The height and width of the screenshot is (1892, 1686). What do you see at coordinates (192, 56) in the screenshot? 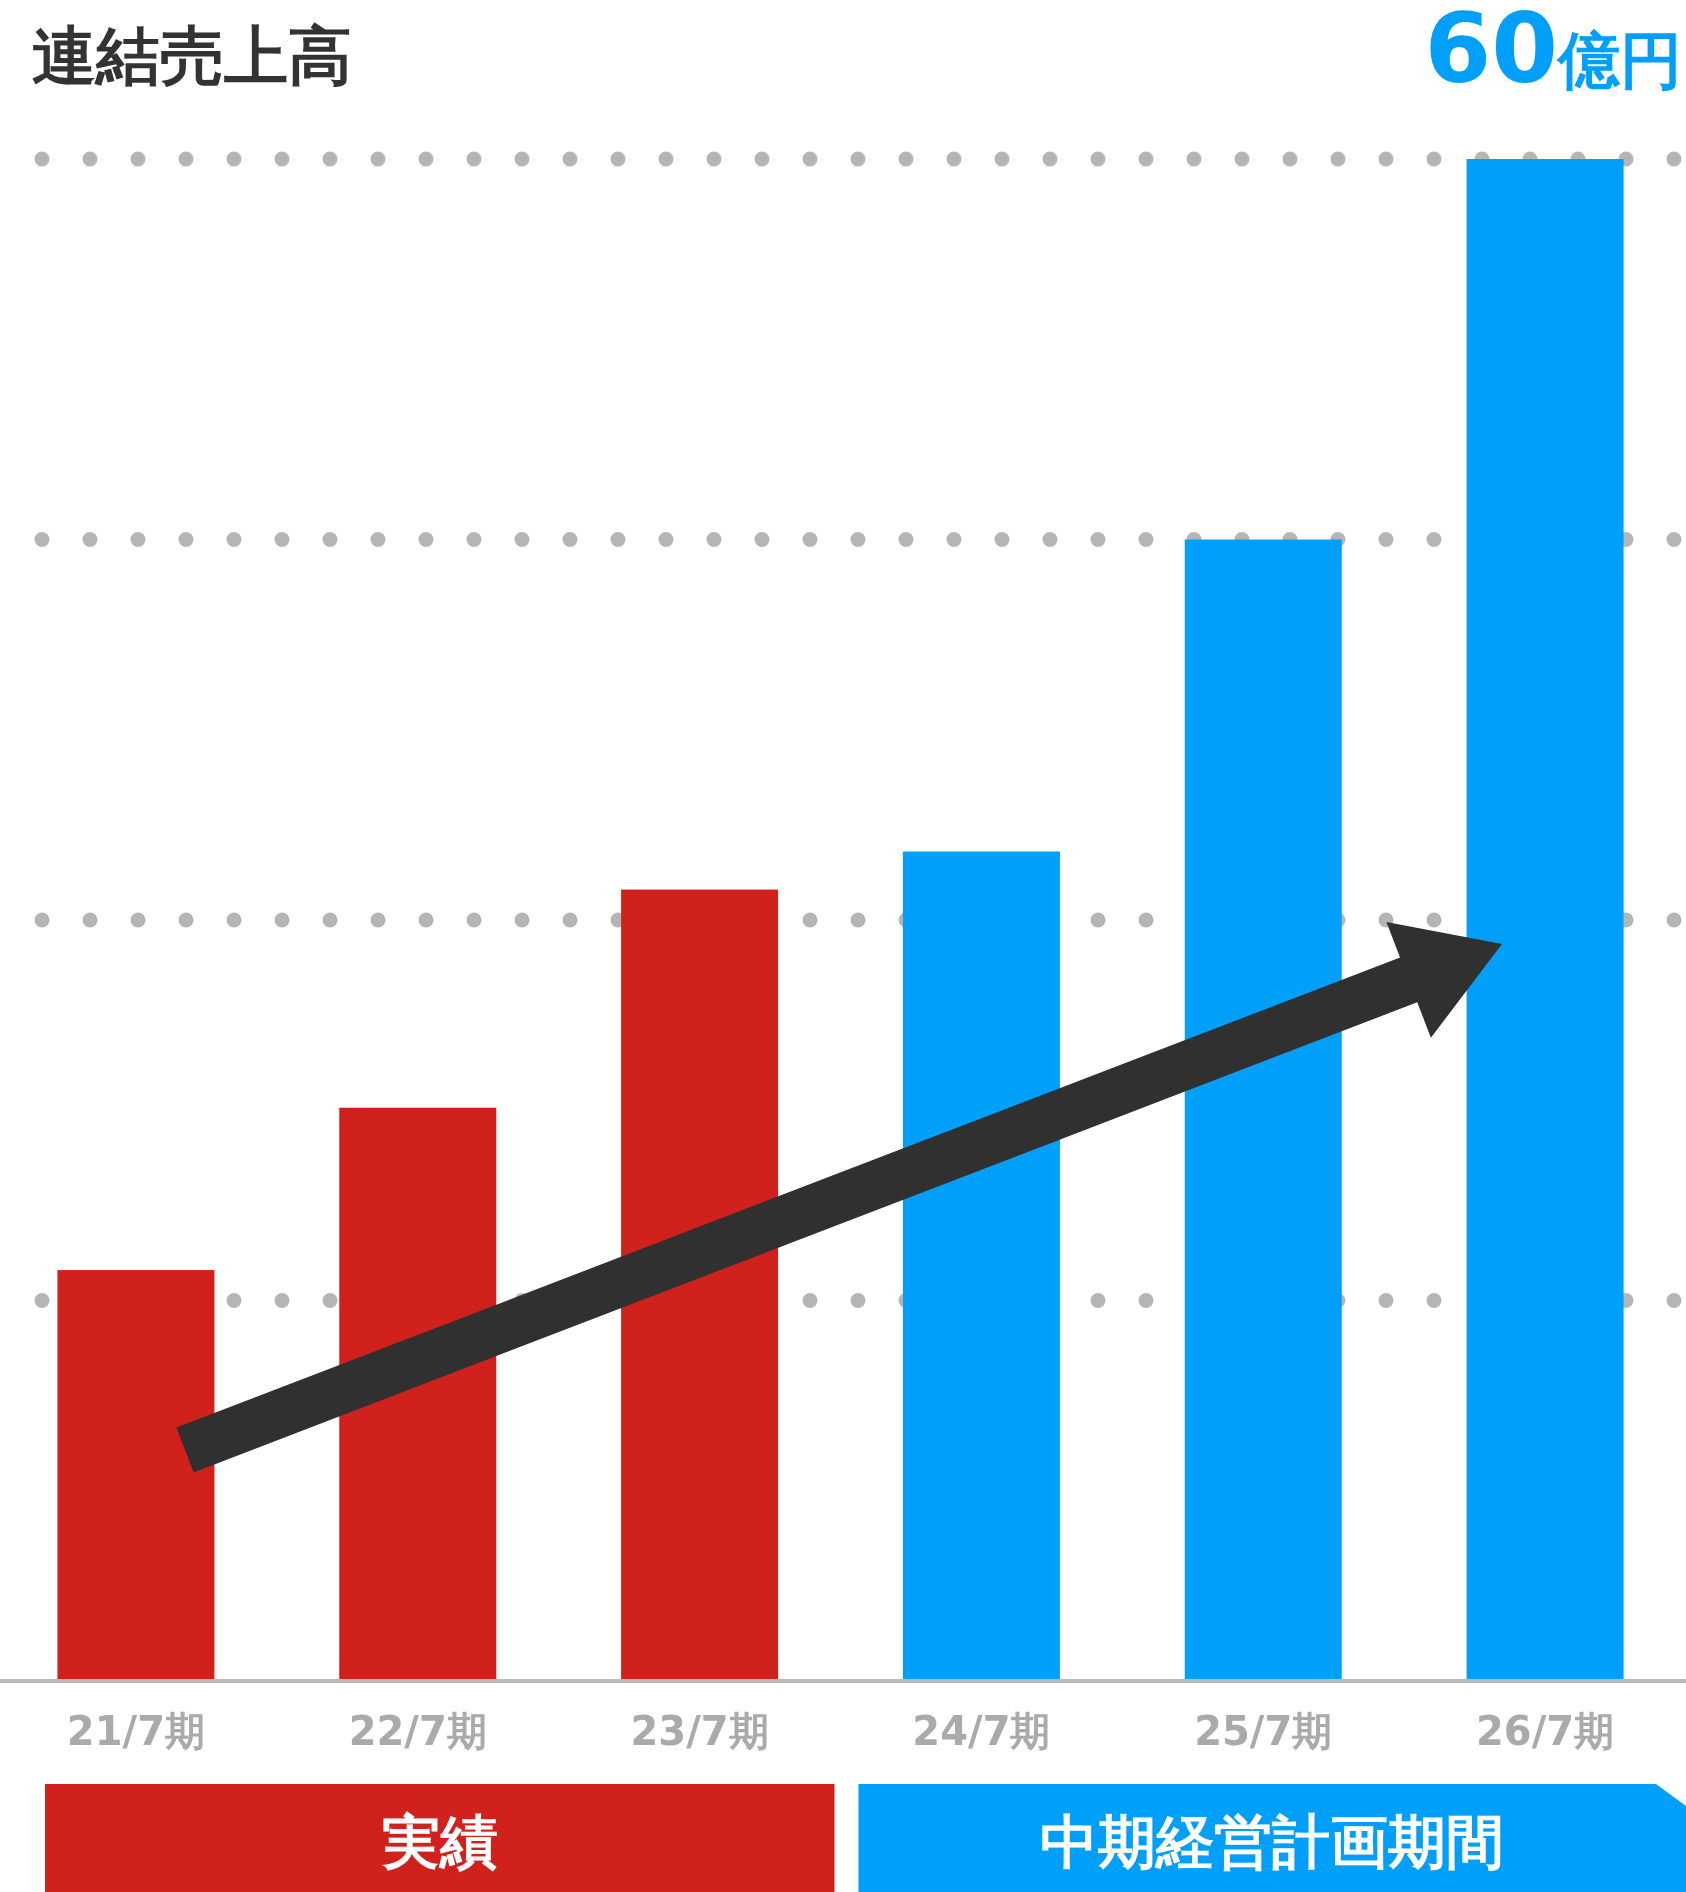
I see `chart-title: 連結売上高` at bounding box center [192, 56].